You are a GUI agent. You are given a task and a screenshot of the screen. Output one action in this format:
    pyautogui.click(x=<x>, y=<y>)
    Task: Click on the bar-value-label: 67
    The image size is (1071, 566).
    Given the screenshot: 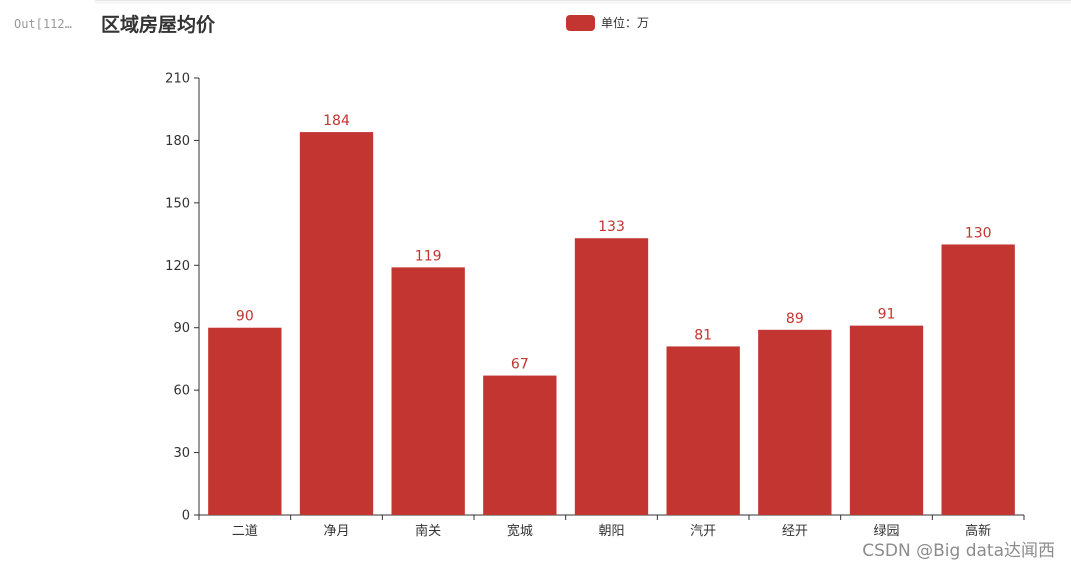 What is the action you would take?
    pyautogui.click(x=520, y=365)
    